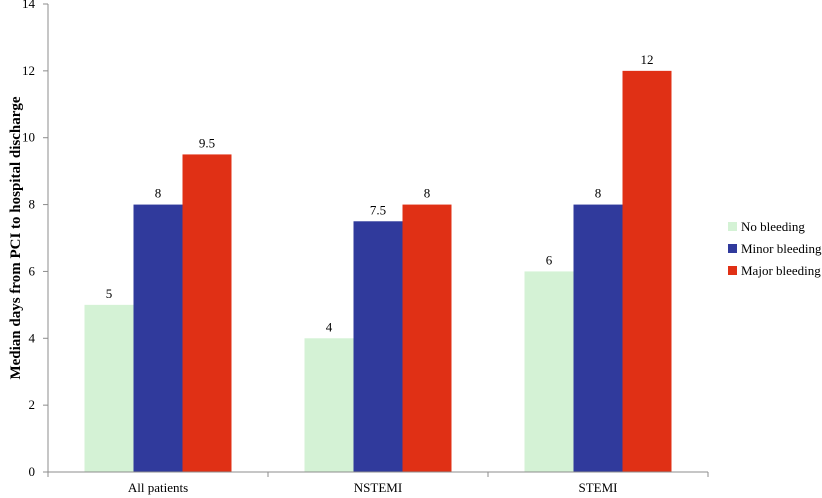 The image size is (822, 498). What do you see at coordinates (329, 326) in the screenshot?
I see `data-label: 4` at bounding box center [329, 326].